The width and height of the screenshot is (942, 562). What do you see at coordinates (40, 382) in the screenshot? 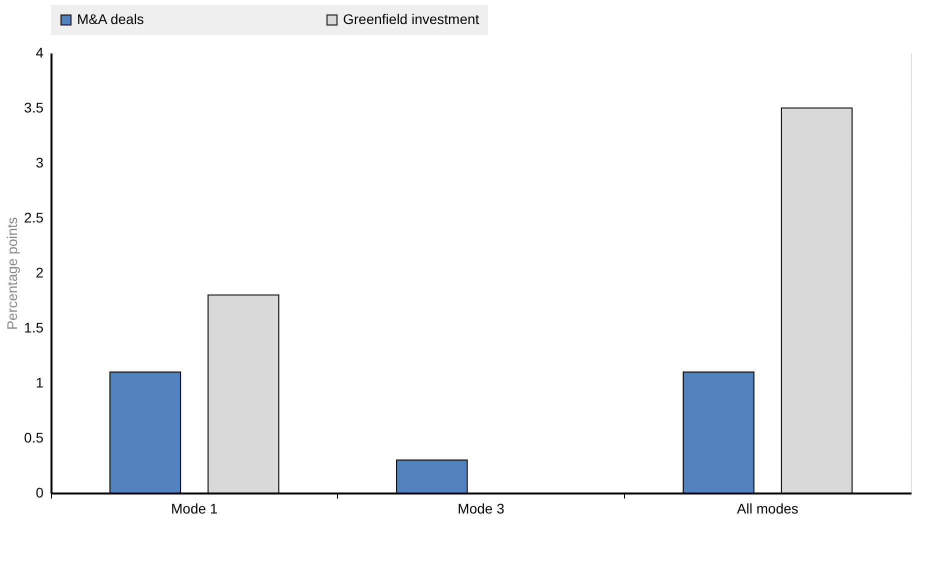
I see `y-tick-label: 1` at bounding box center [40, 382].